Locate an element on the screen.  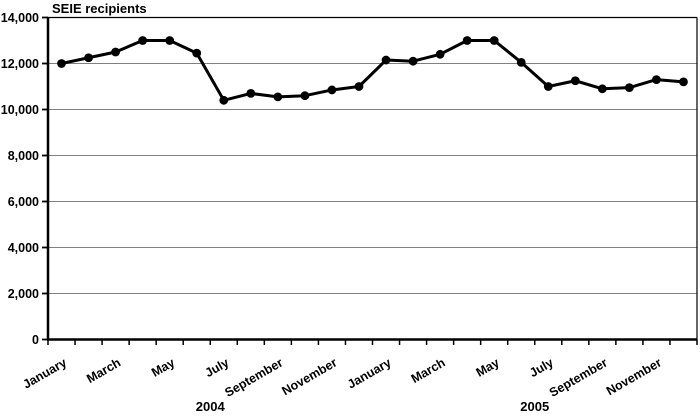
y-axis-label: 8,000 is located at coordinates (23, 156).